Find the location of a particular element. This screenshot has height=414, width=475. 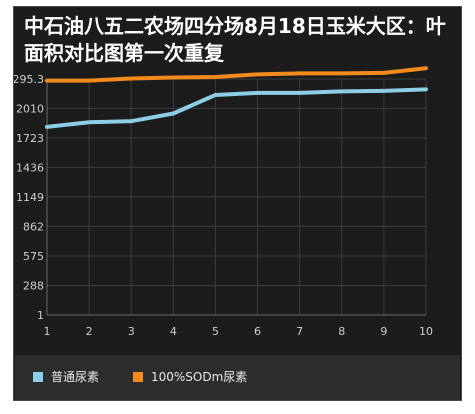

legend-item: 普通尿素 is located at coordinates (66, 376).